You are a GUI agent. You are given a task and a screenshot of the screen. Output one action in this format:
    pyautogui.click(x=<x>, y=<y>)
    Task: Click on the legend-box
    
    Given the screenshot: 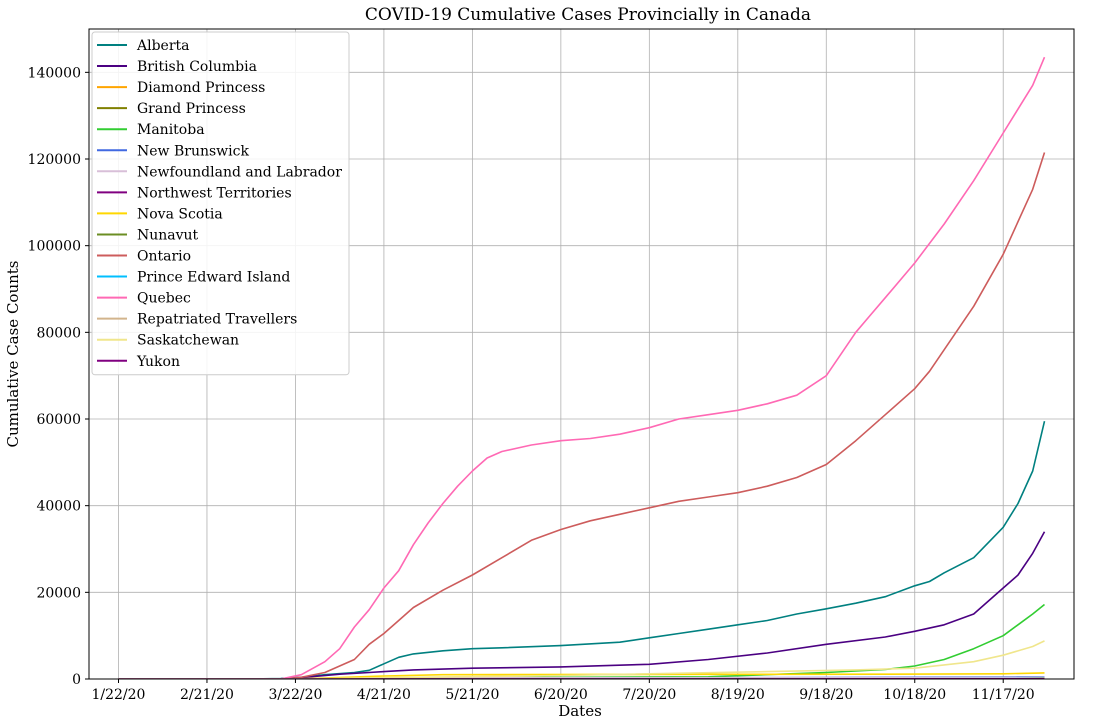 What is the action you would take?
    pyautogui.click(x=220, y=203)
    